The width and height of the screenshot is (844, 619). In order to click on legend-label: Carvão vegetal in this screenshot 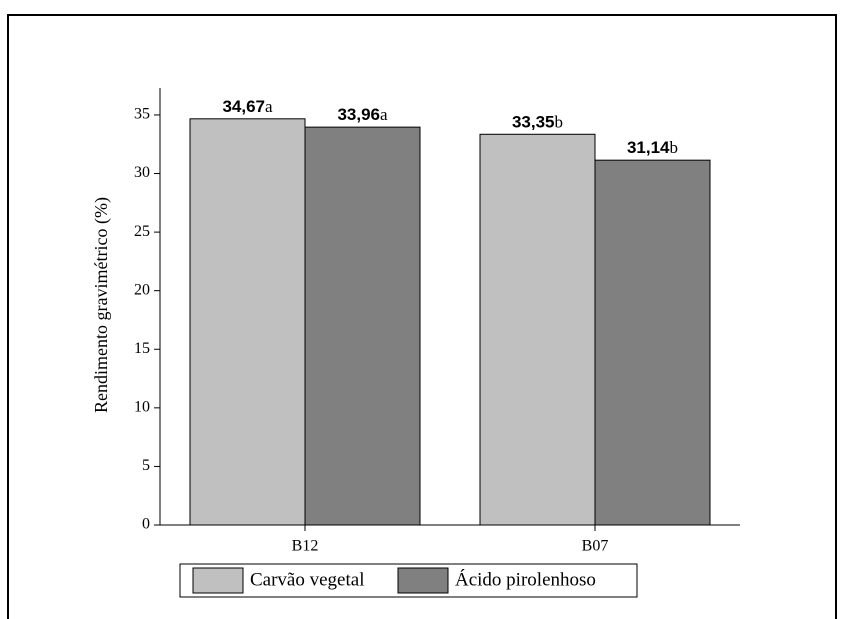, I will do `click(307, 579)`.